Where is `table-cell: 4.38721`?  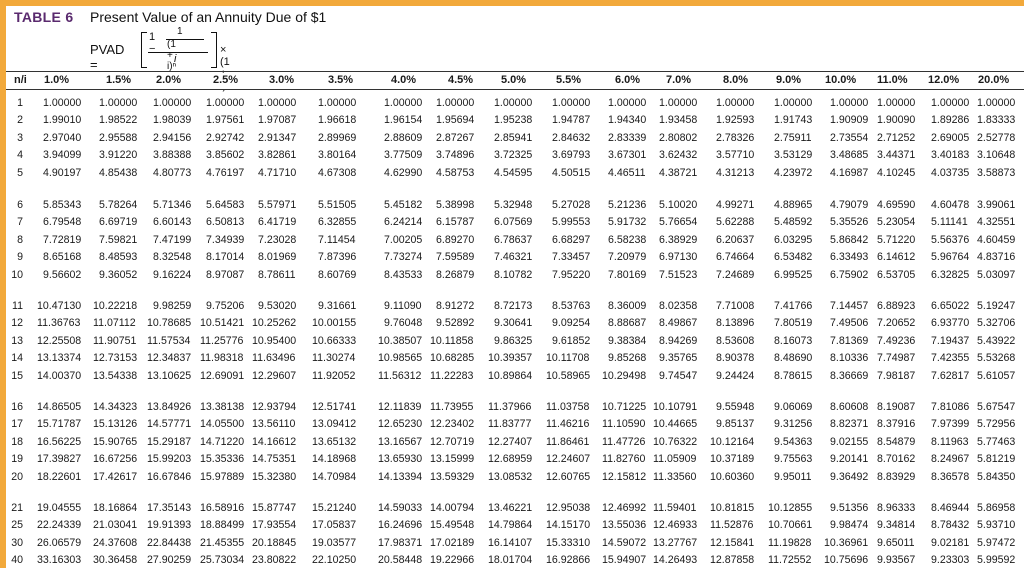 table-cell: 4.38721 is located at coordinates (678, 172).